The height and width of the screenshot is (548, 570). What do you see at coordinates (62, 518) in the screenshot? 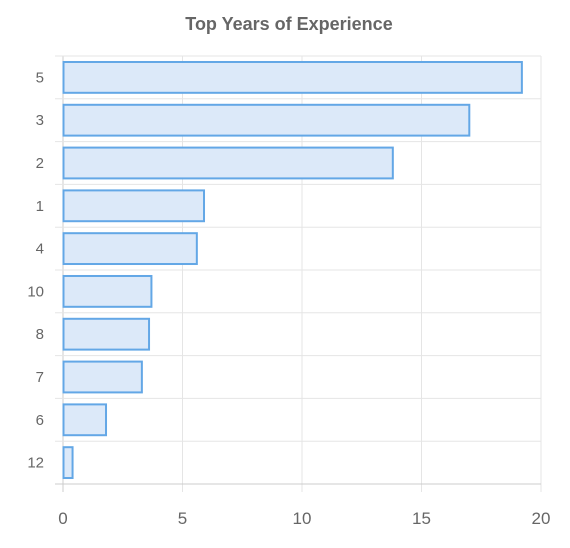
I see `x-tick-label: 0` at bounding box center [62, 518].